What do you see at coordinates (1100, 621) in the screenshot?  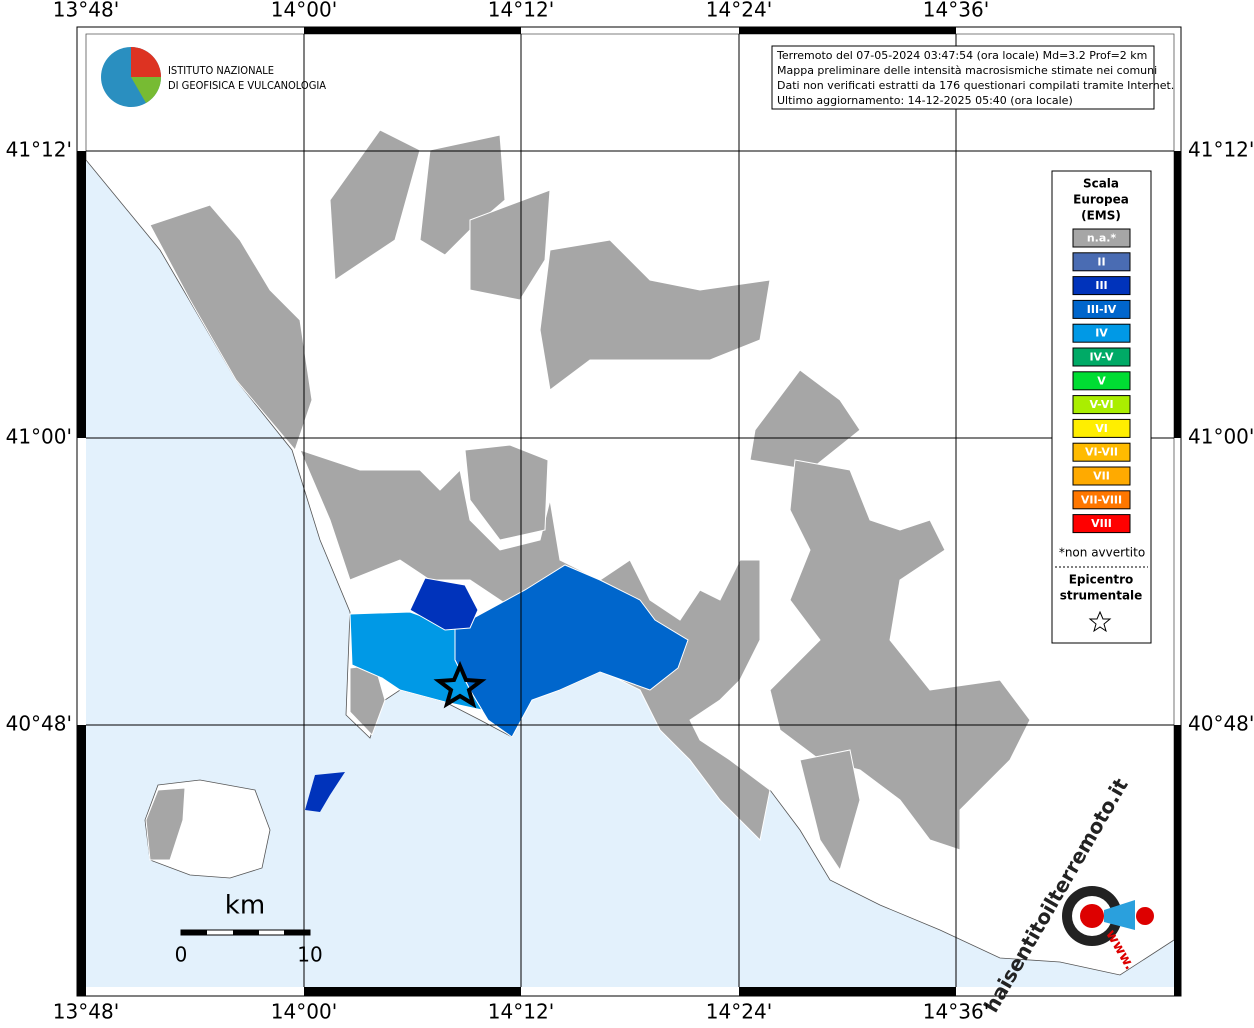 I see `legend-star` at bounding box center [1100, 621].